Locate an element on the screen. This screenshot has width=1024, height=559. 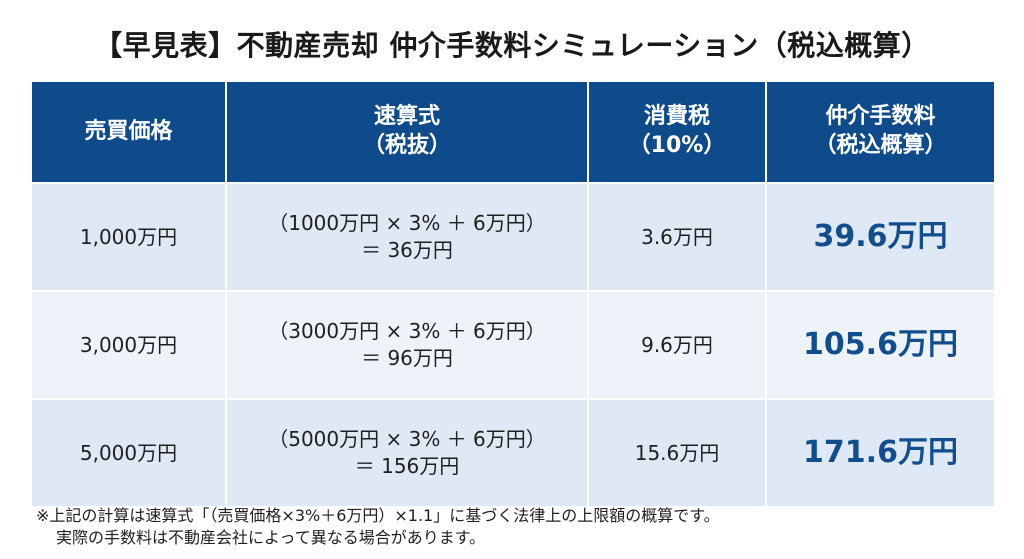
footnote-line2: 実際の手数料は不動産会社によって異なる場合があります。 is located at coordinates (271, 537).